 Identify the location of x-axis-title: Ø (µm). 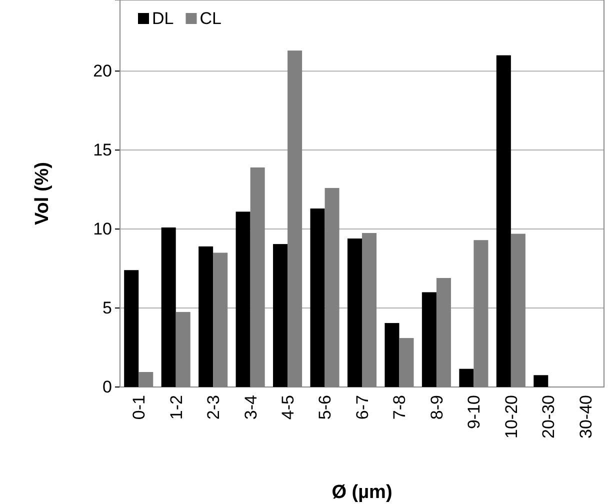
(362, 492).